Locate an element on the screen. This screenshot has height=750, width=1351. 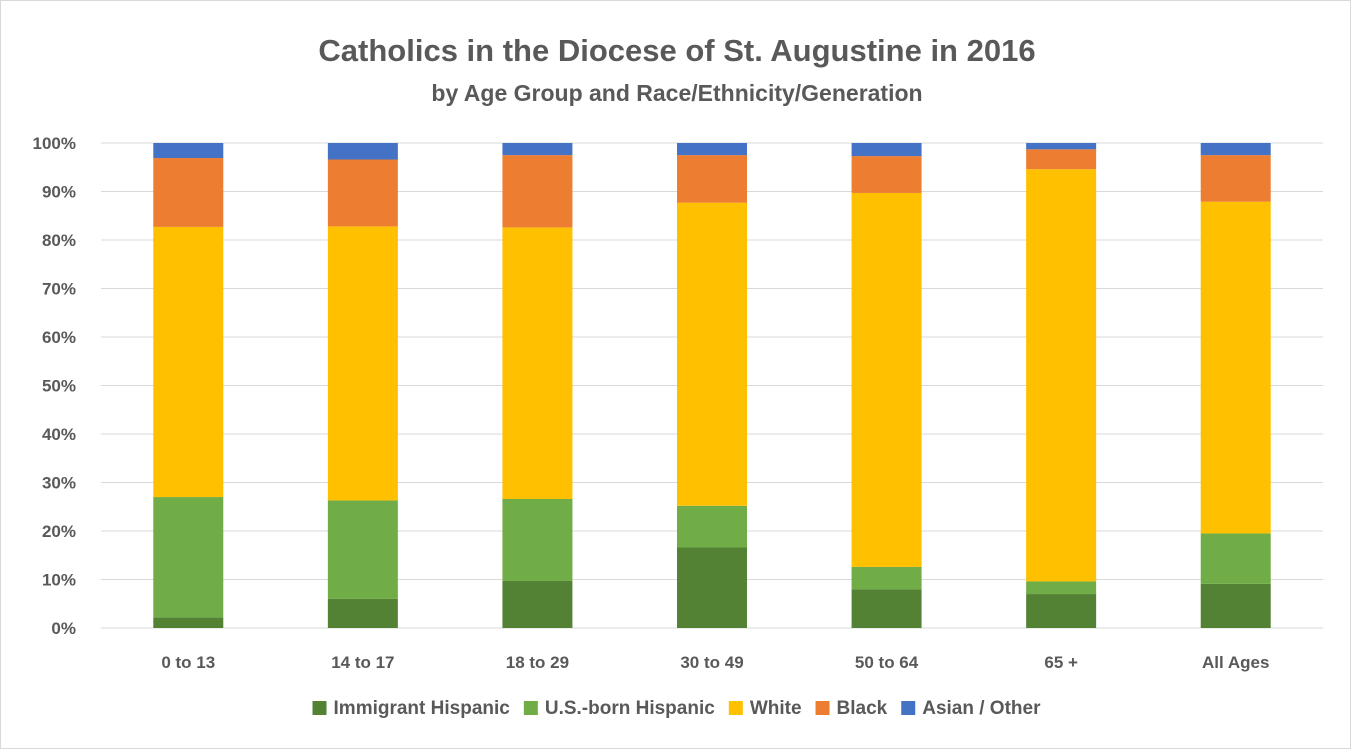
legend-label: Asian / Other is located at coordinates (981, 708).